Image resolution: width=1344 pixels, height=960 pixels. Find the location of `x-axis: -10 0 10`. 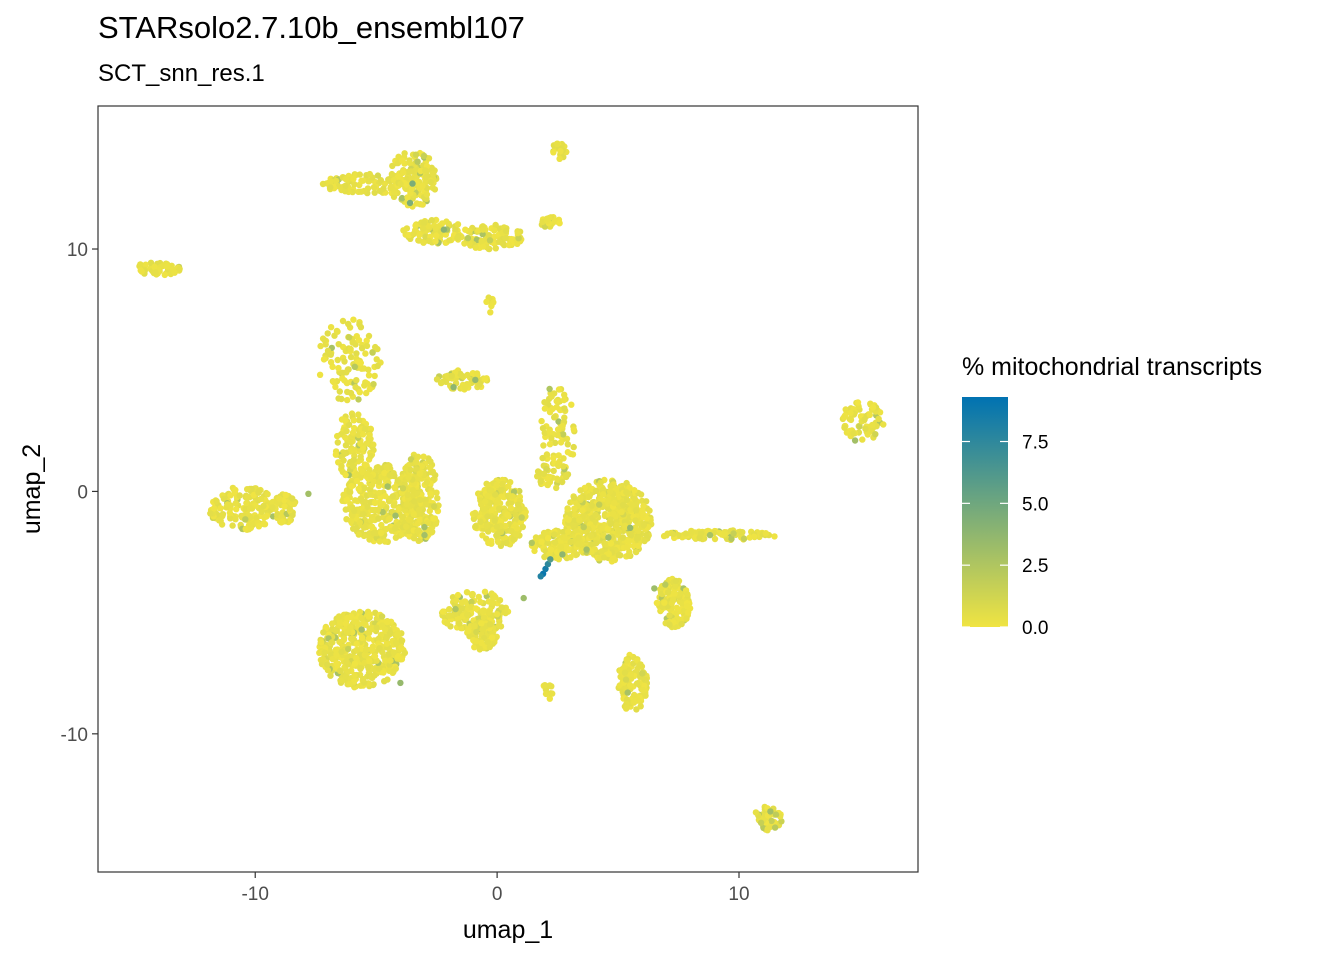

x-axis: -10 0 10 is located at coordinates (495, 888).